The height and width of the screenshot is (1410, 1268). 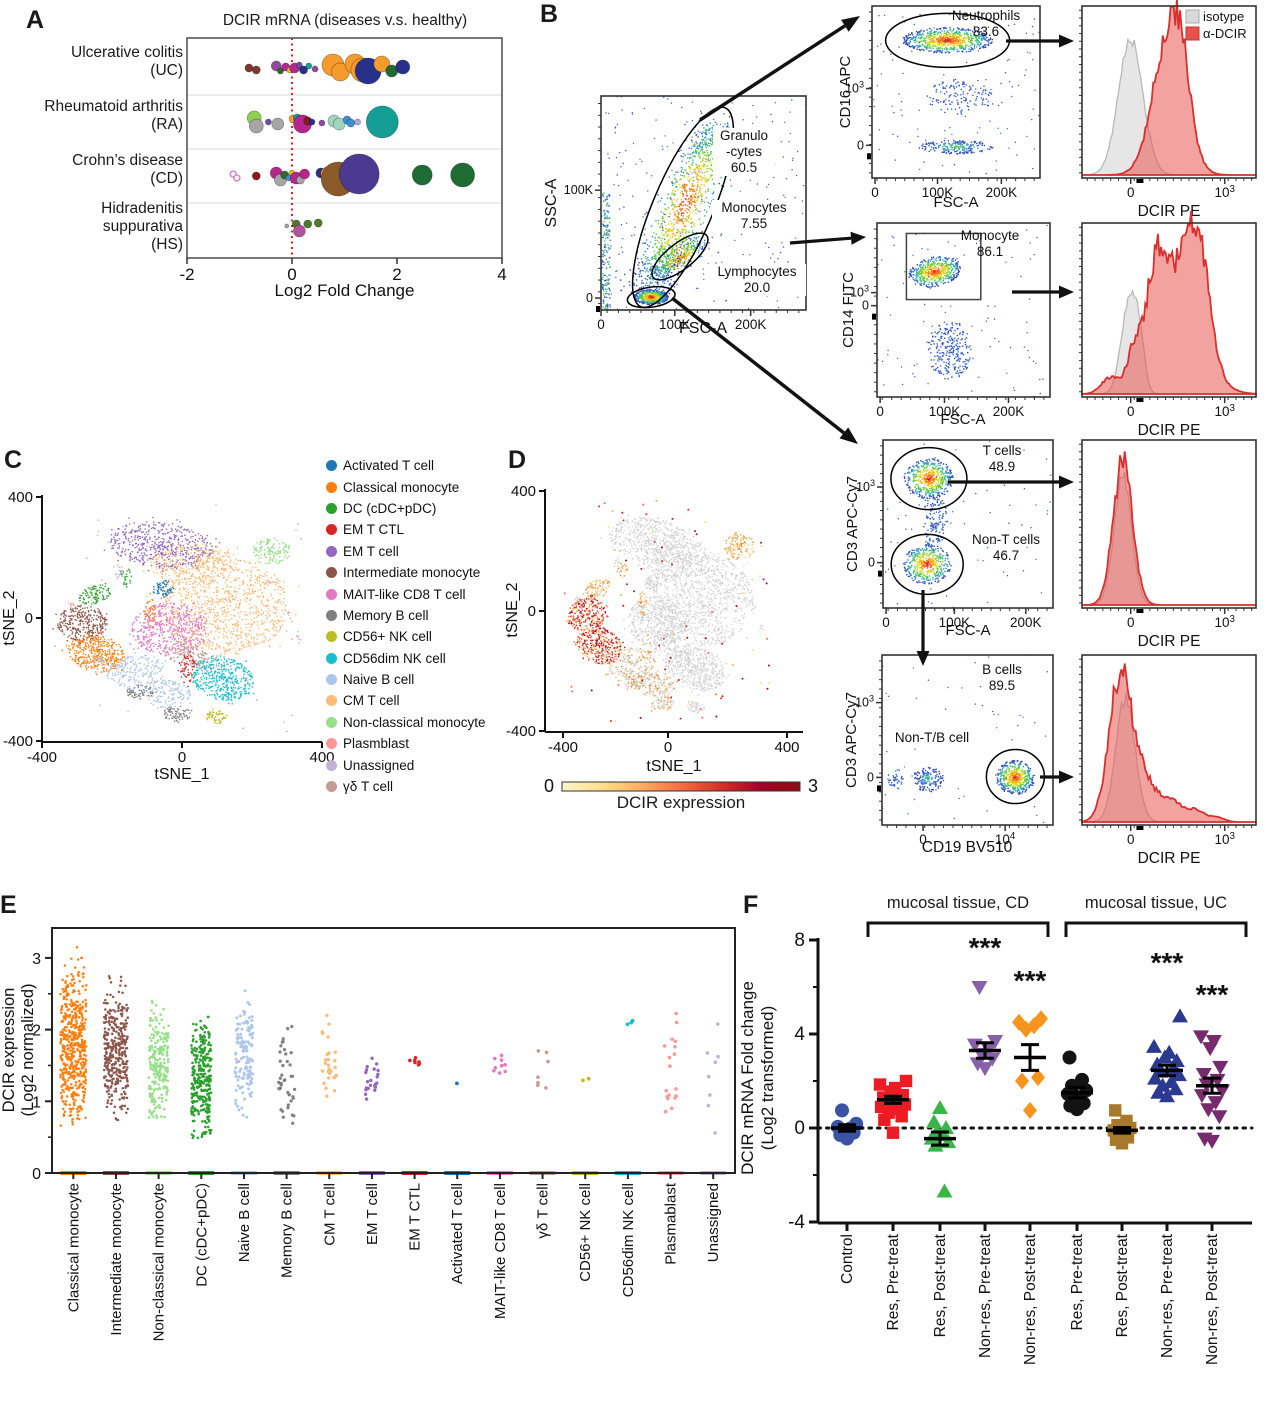 What do you see at coordinates (845, 92) in the screenshot?
I see `axis-label: CD16 APC` at bounding box center [845, 92].